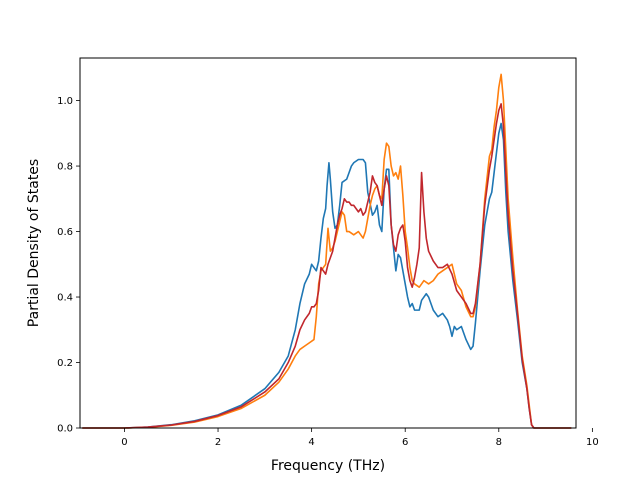 This screenshot has height=480, width=640. Describe the element at coordinates (65, 363) in the screenshot. I see `y-tick-label: 0.2` at that location.